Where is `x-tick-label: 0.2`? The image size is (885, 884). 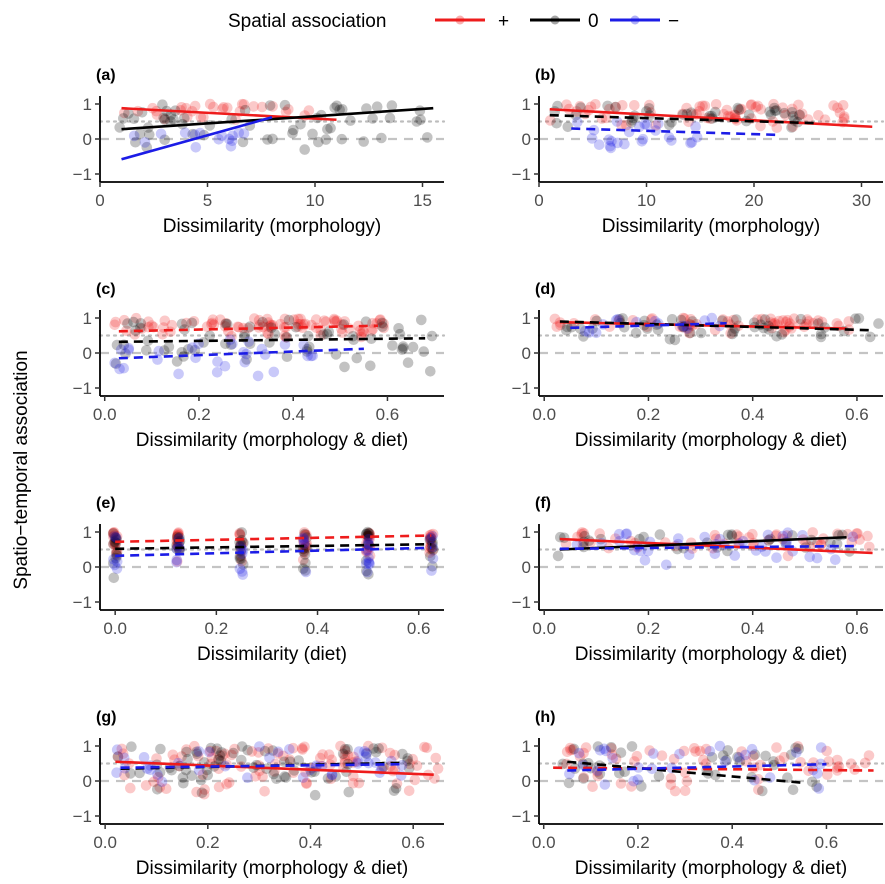
x-tick-label: 0.2 is located at coordinates (217, 628).